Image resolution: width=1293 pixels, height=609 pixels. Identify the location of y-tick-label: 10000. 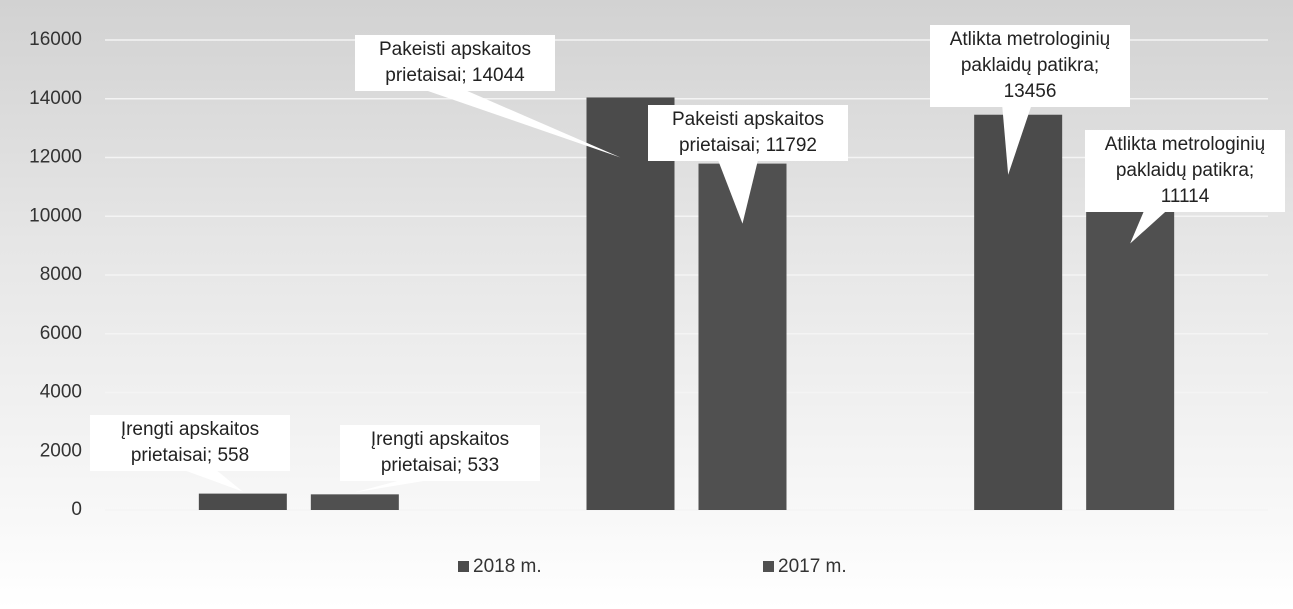
(55, 215).